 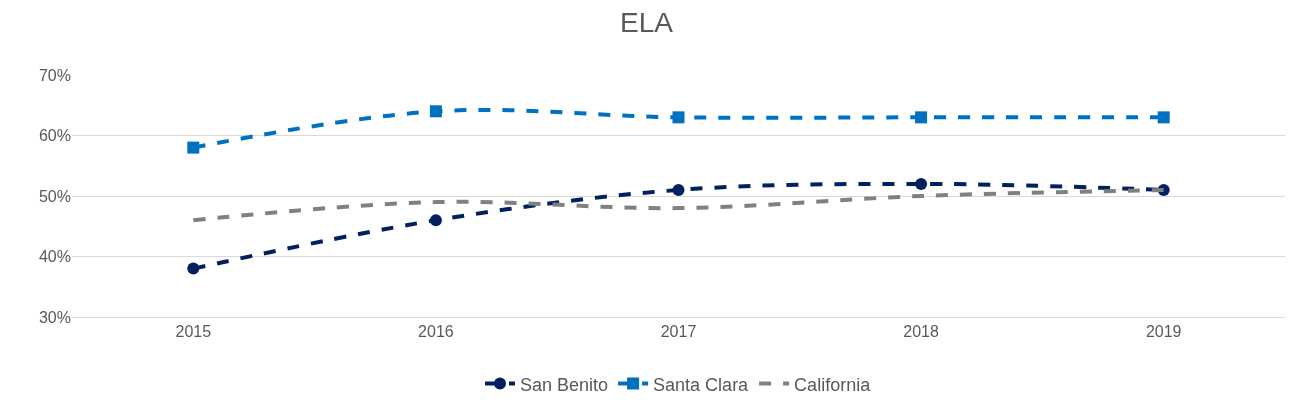 What do you see at coordinates (564, 384) in the screenshot?
I see `legend-label: San Benito` at bounding box center [564, 384].